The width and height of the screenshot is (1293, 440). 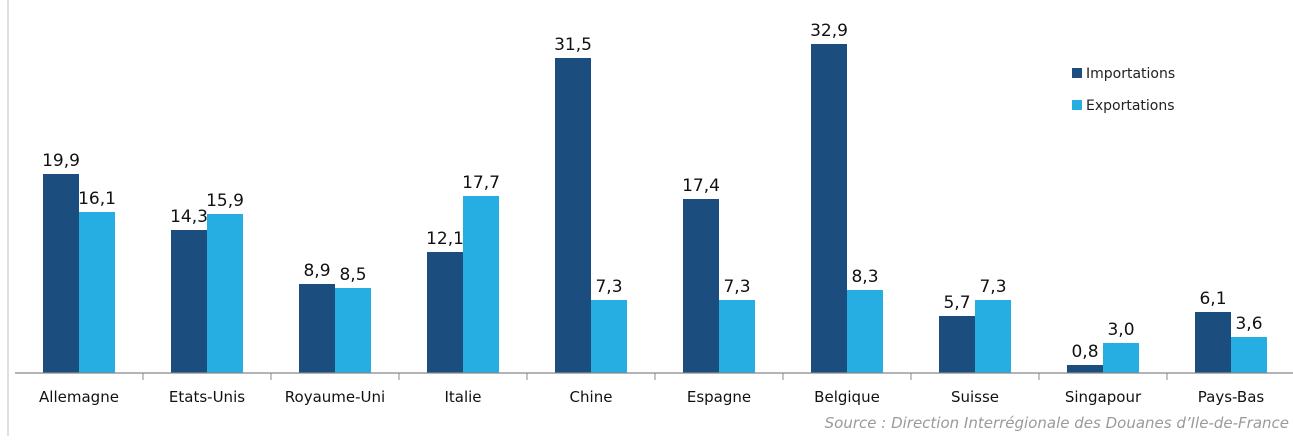 I want to click on data-label-importations-italie: 12,1, so click(x=445, y=239).